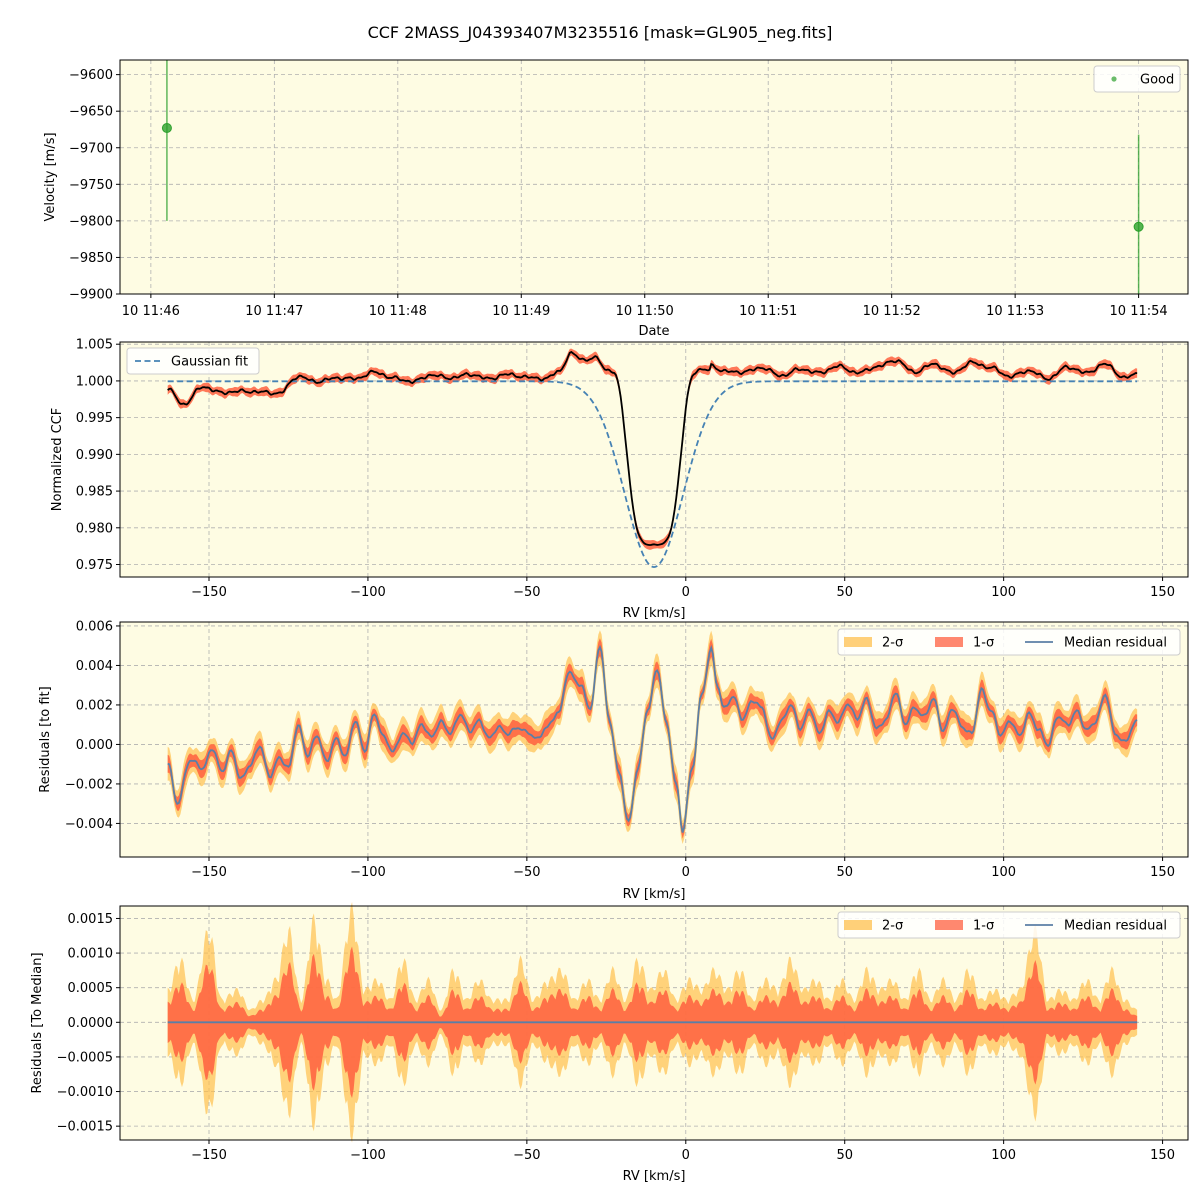 This screenshot has height=1200, width=1200. Describe the element at coordinates (45, 739) in the screenshot. I see `y-axis-label: Residuals [to fit]` at that location.